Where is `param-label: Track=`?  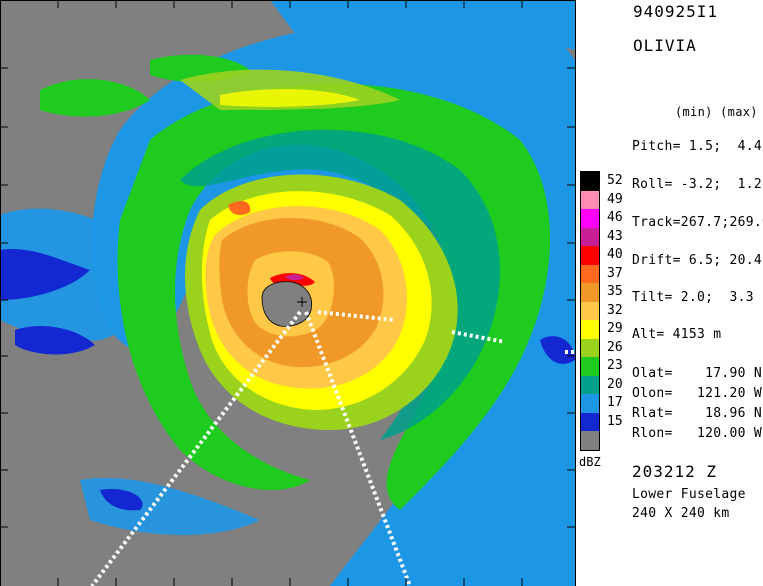 param-label: Track= is located at coordinates (656, 222).